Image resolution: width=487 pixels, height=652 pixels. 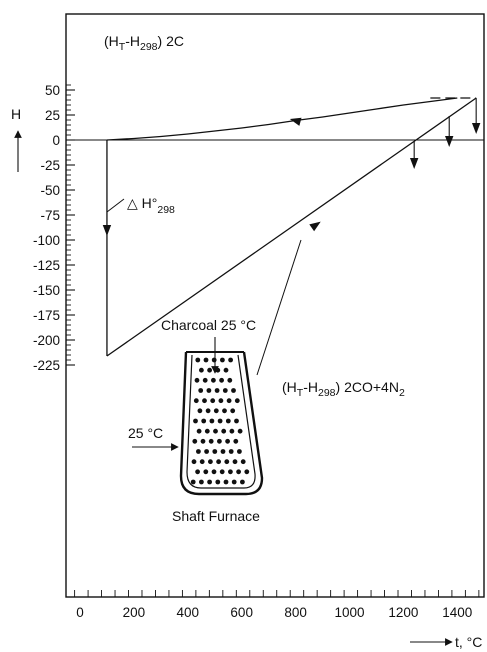 I want to click on y-tick-label: -200, so click(x=46, y=340).